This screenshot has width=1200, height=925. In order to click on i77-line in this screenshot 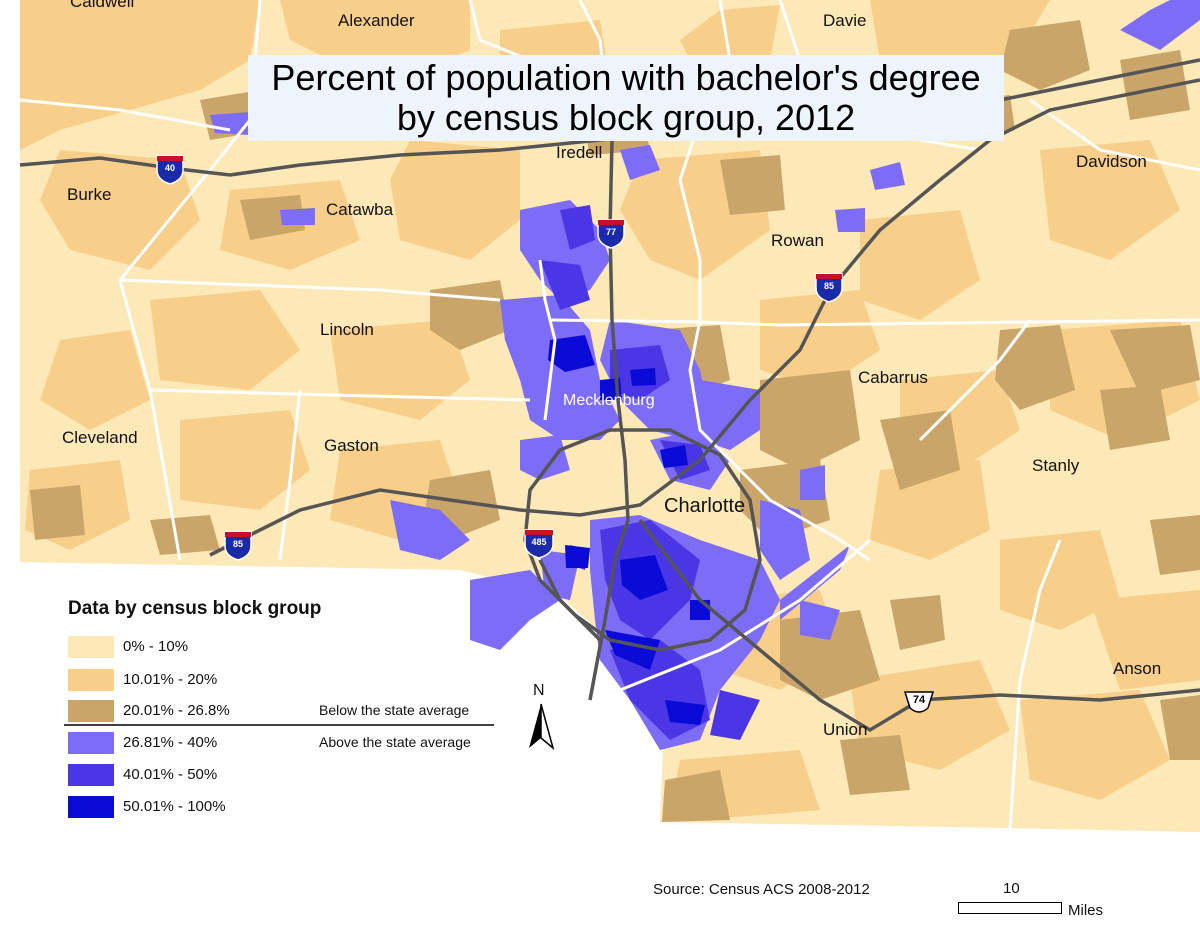, I will do `click(609, 420)`.